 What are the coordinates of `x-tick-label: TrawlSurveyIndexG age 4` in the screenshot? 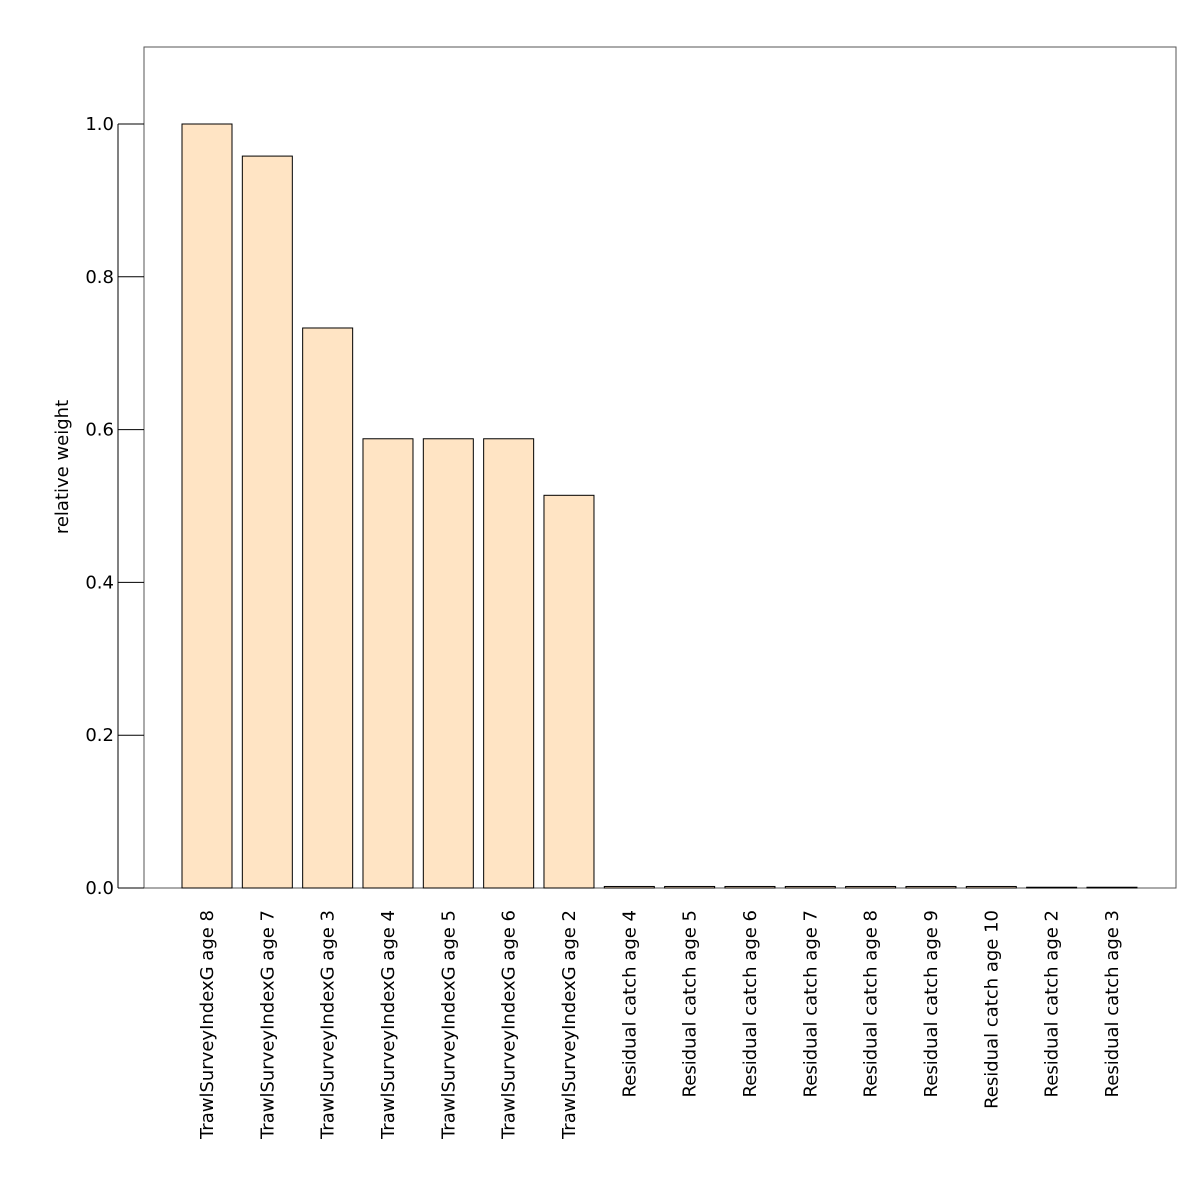 It's located at (388, 1025).